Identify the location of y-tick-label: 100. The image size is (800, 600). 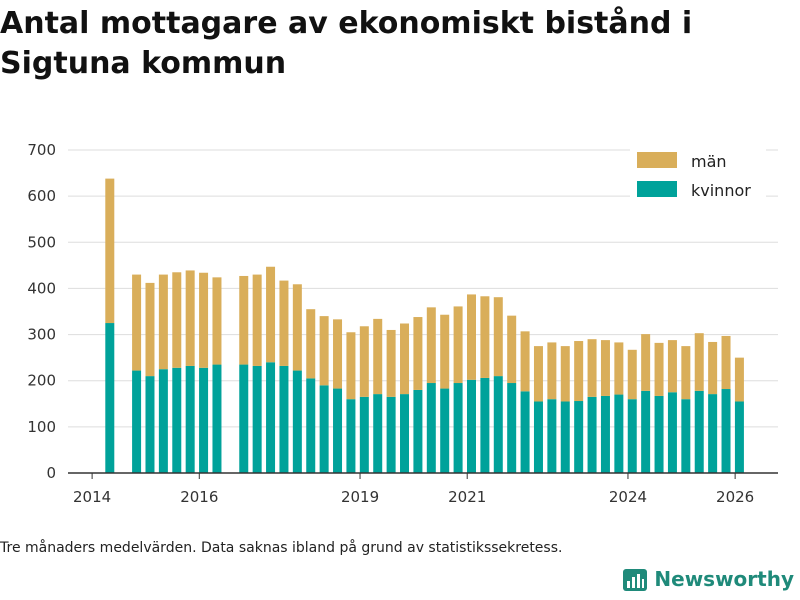
(41, 427).